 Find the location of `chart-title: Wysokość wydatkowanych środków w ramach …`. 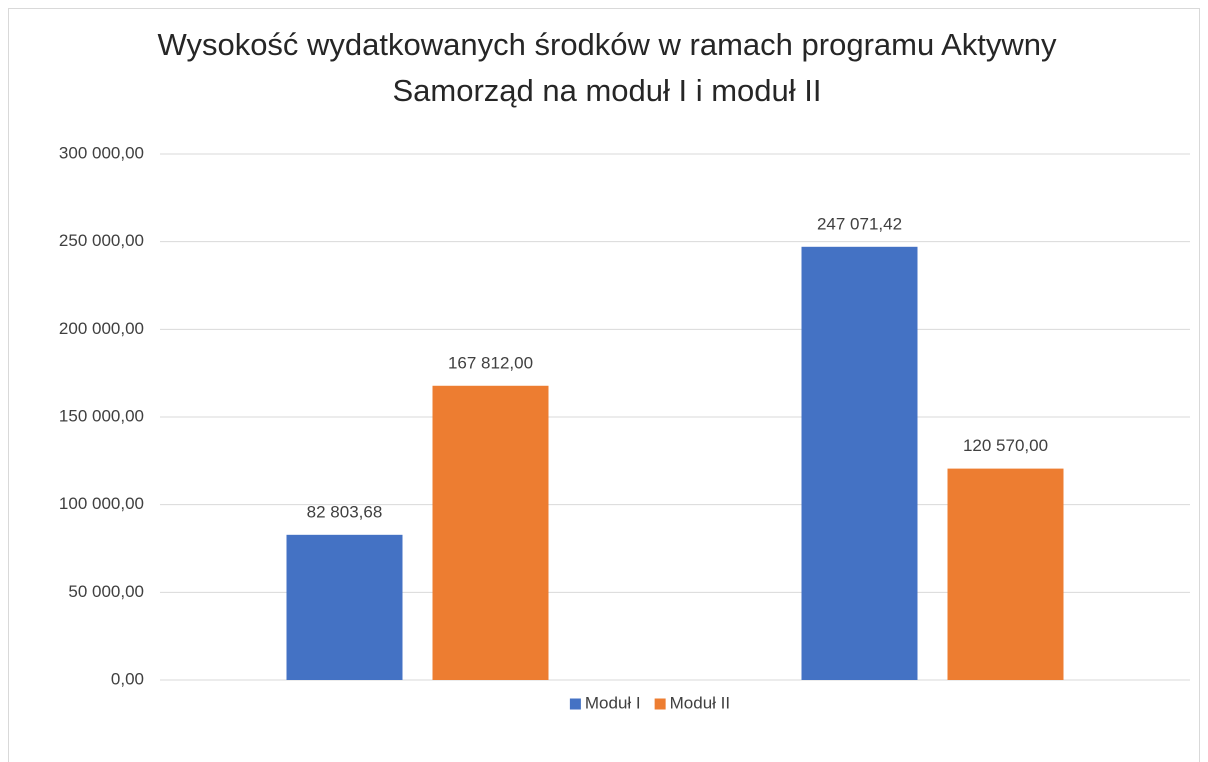

chart-title: Wysokość wydatkowanych środków w ramach … is located at coordinates (607, 67).